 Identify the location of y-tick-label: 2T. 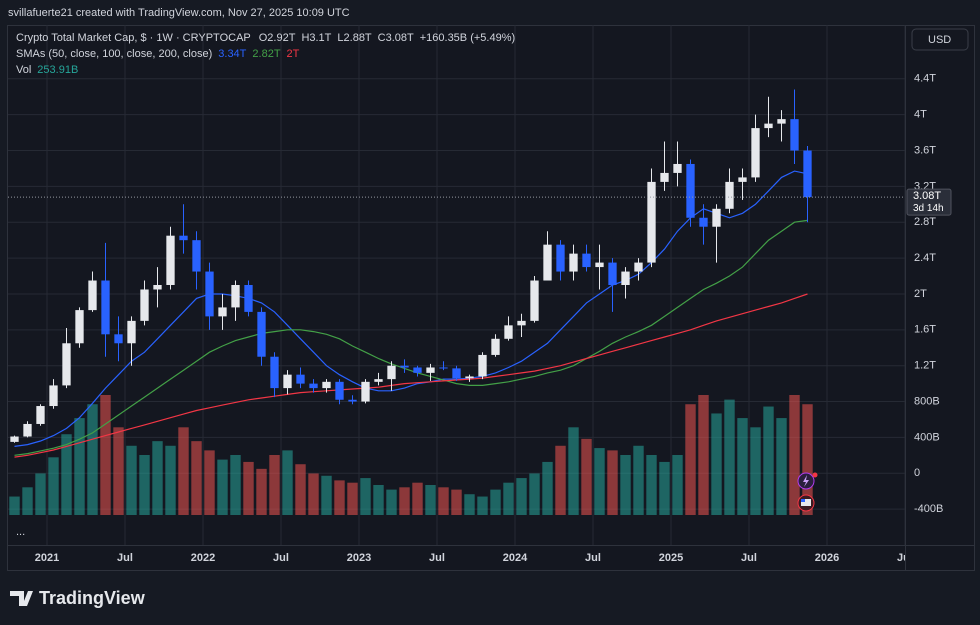
(920, 294).